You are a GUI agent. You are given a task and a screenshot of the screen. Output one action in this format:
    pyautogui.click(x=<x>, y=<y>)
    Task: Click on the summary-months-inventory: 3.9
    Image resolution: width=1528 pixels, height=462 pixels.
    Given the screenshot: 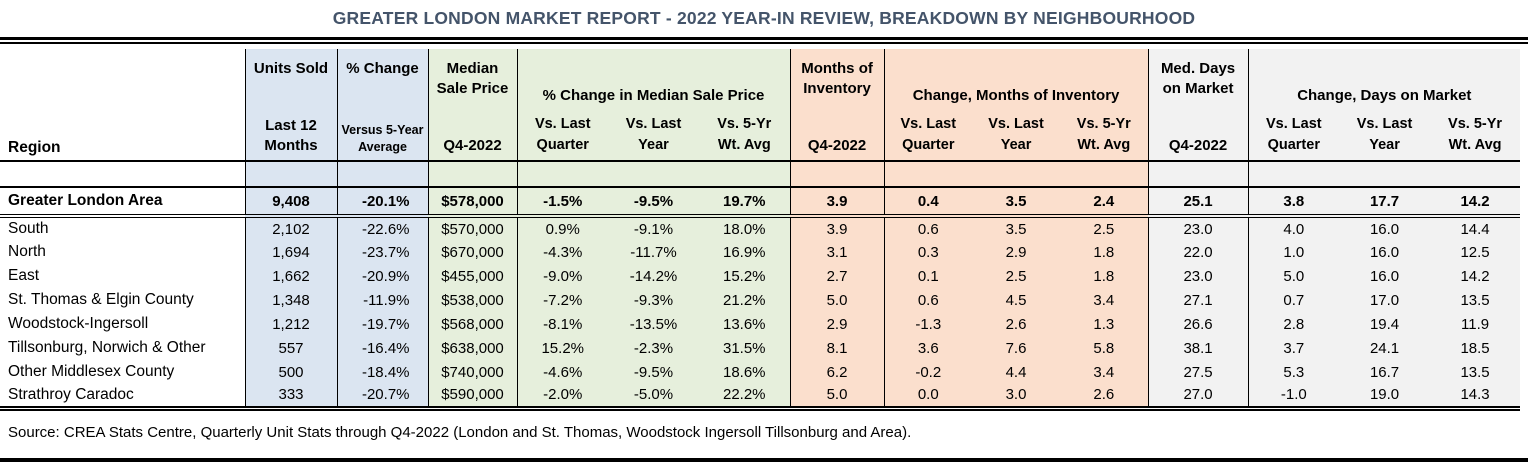 What is the action you would take?
    pyautogui.click(x=837, y=202)
    